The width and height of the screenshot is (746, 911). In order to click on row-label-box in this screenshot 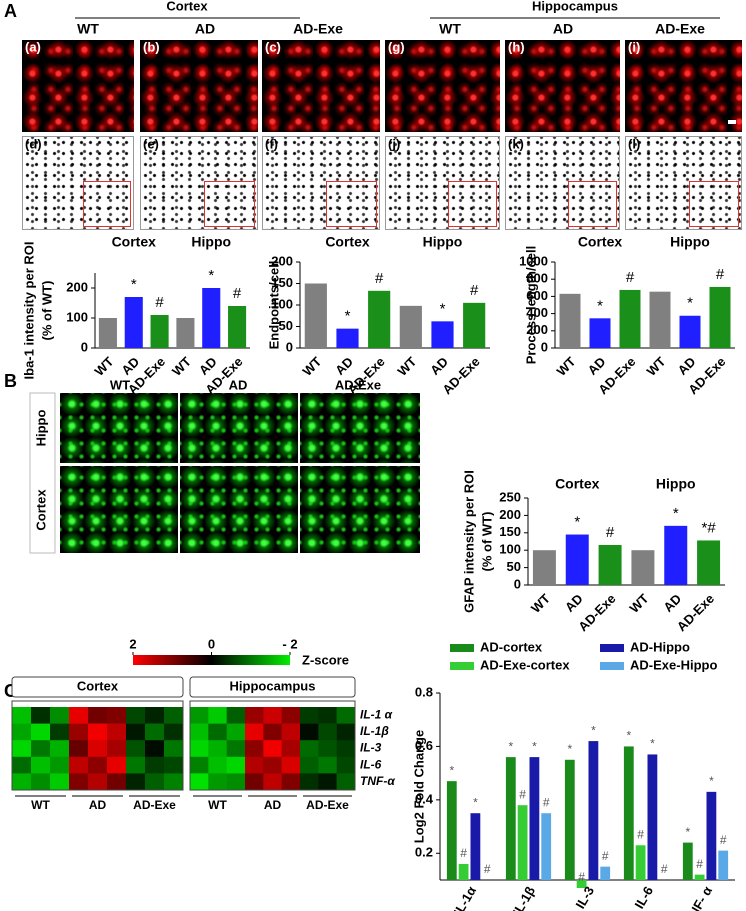, I will do `click(42, 473)`.